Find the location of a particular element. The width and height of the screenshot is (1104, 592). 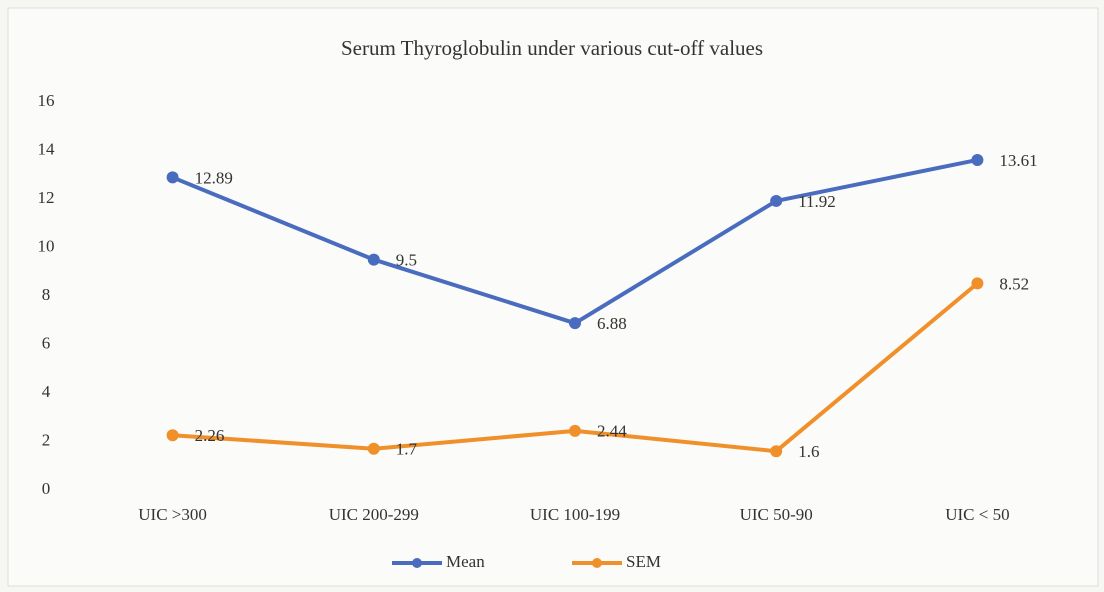

y-tick-label: 2 is located at coordinates (46, 439).